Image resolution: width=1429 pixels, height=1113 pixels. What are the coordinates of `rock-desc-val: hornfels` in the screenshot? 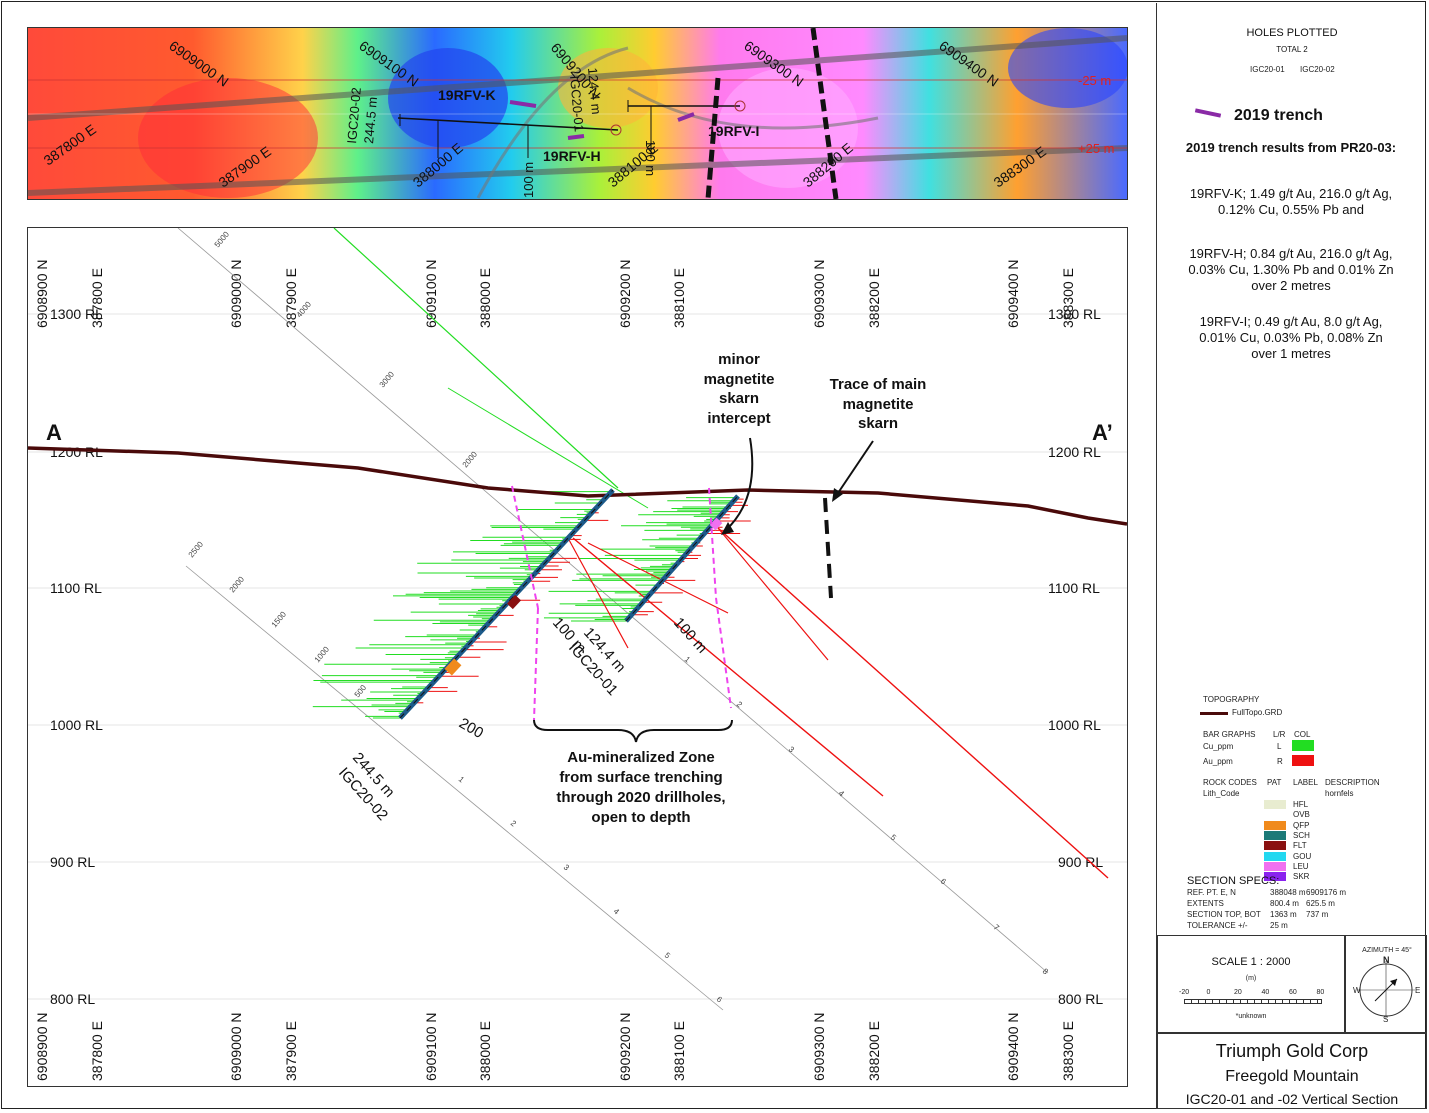 It's located at (1339, 793).